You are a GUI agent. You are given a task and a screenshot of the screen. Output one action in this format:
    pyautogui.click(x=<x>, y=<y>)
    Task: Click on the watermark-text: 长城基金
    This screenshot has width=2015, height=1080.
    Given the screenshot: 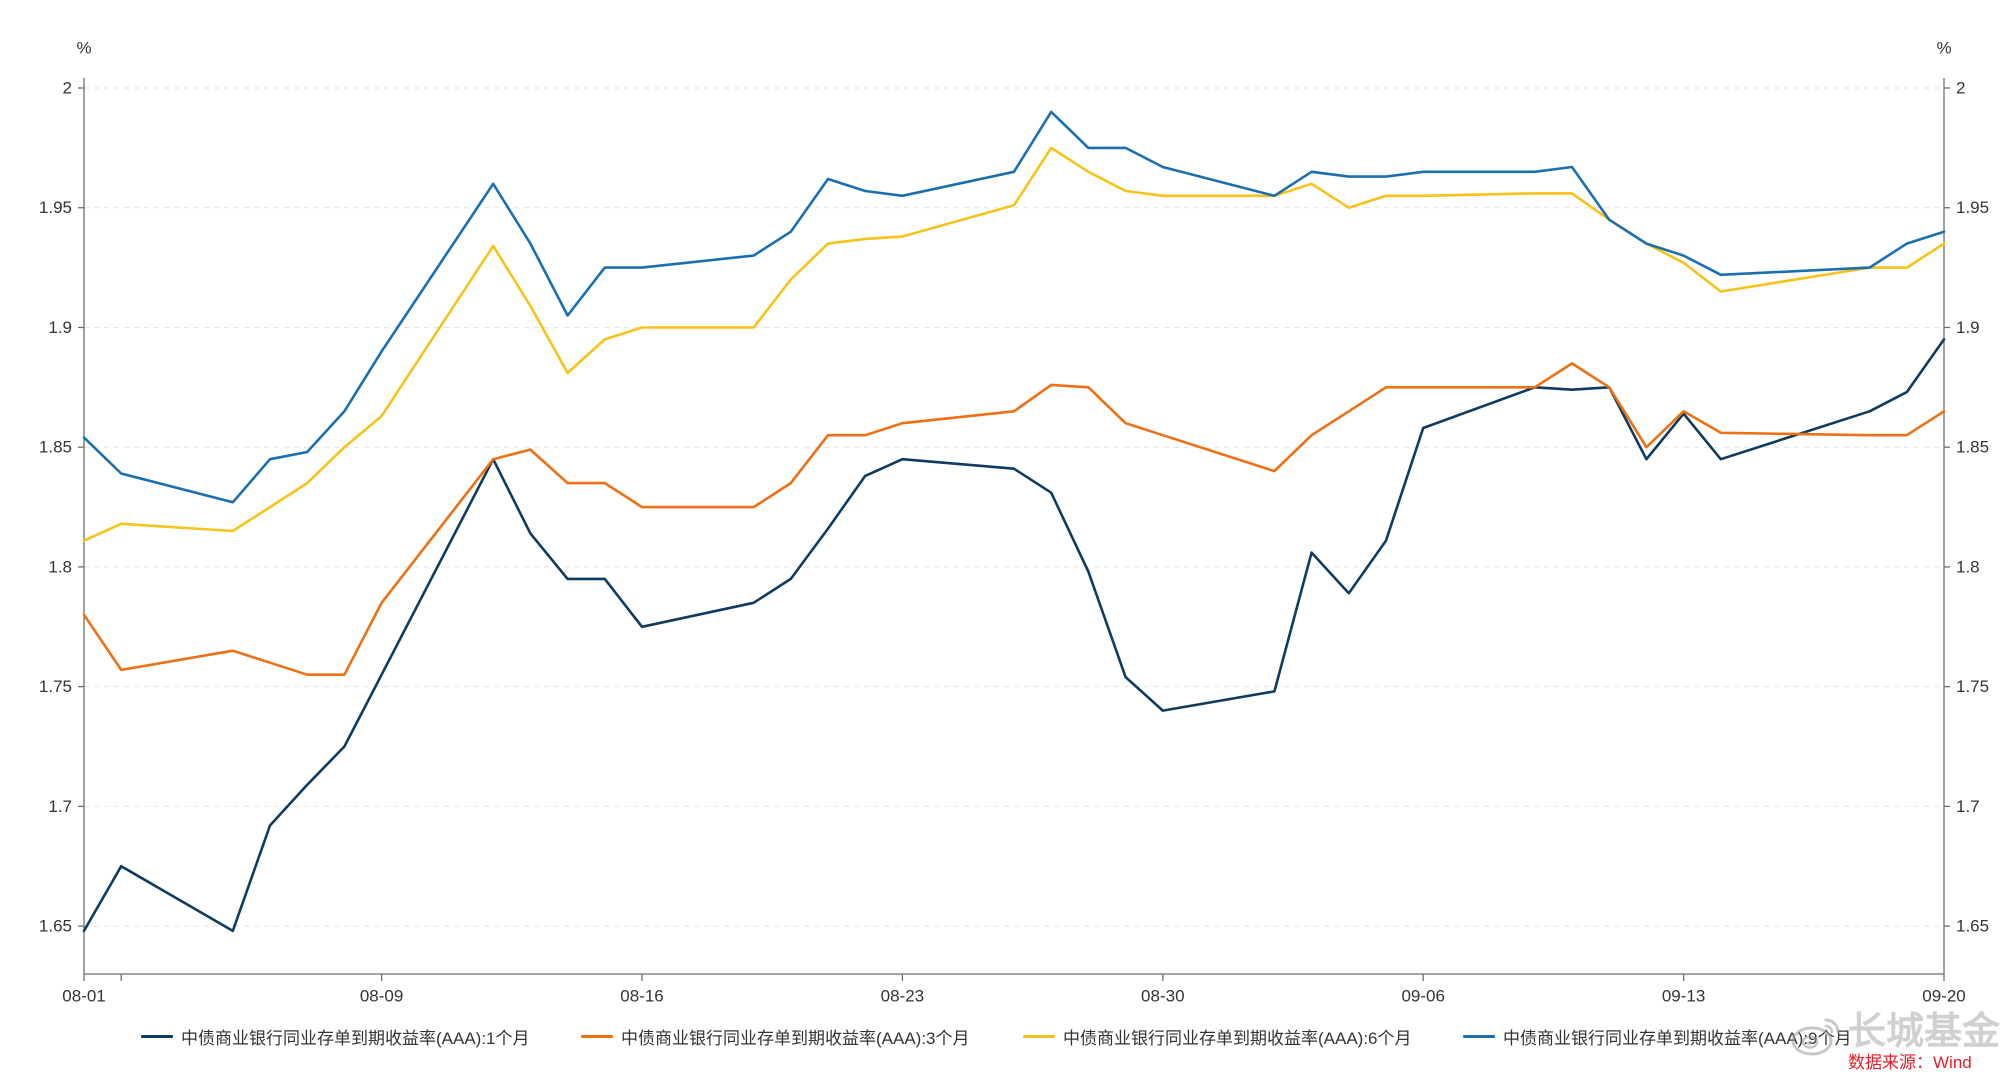 What is the action you would take?
    pyautogui.click(x=1924, y=1032)
    